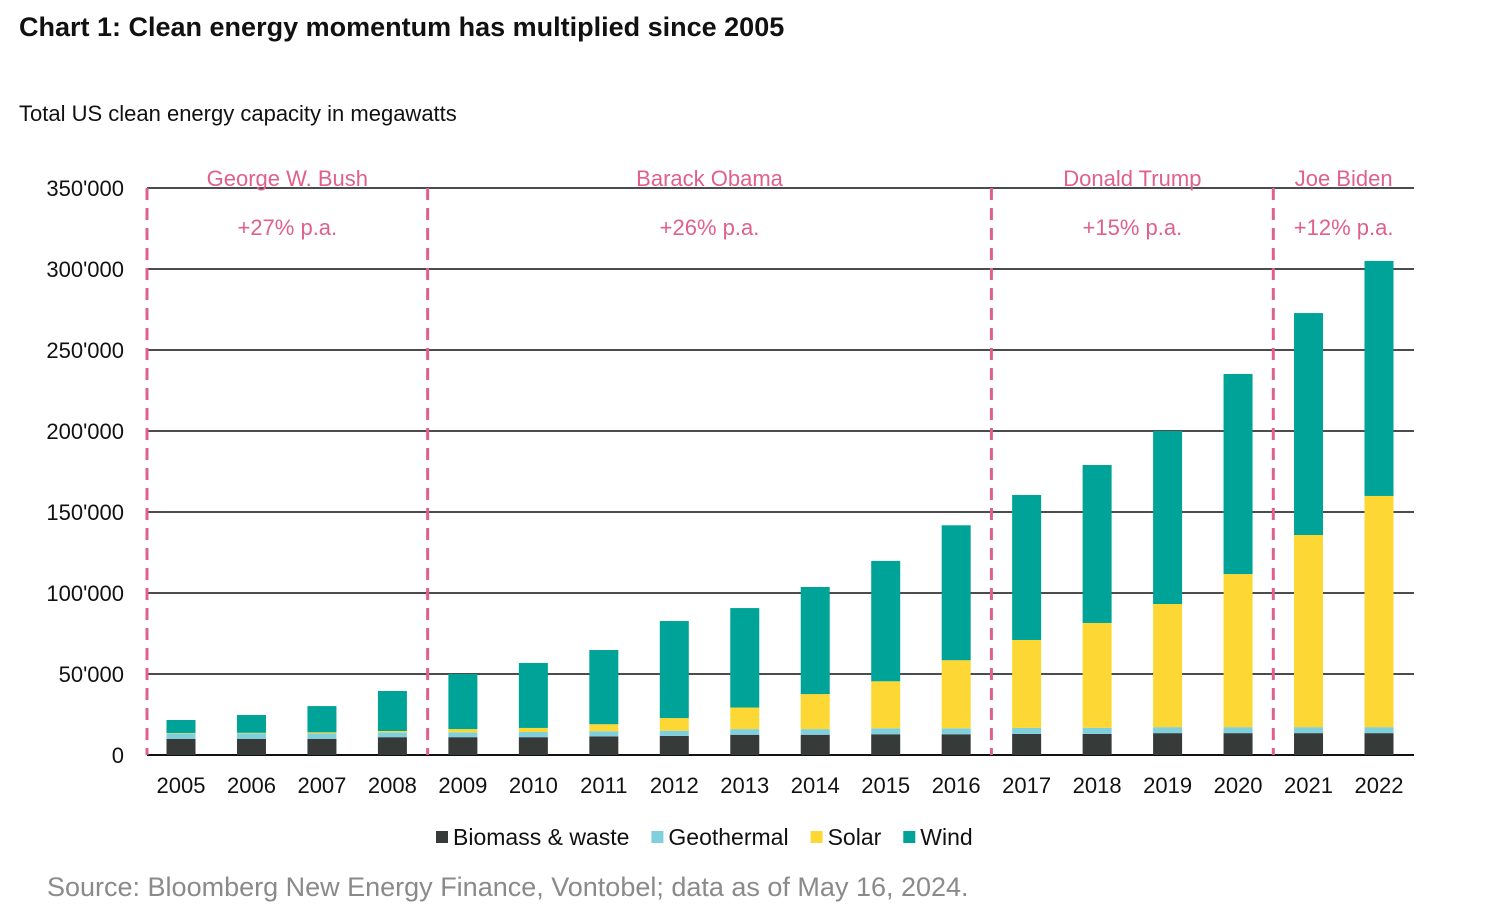 The height and width of the screenshot is (924, 1500). I want to click on president-label: George W. Bush, so click(287, 178).